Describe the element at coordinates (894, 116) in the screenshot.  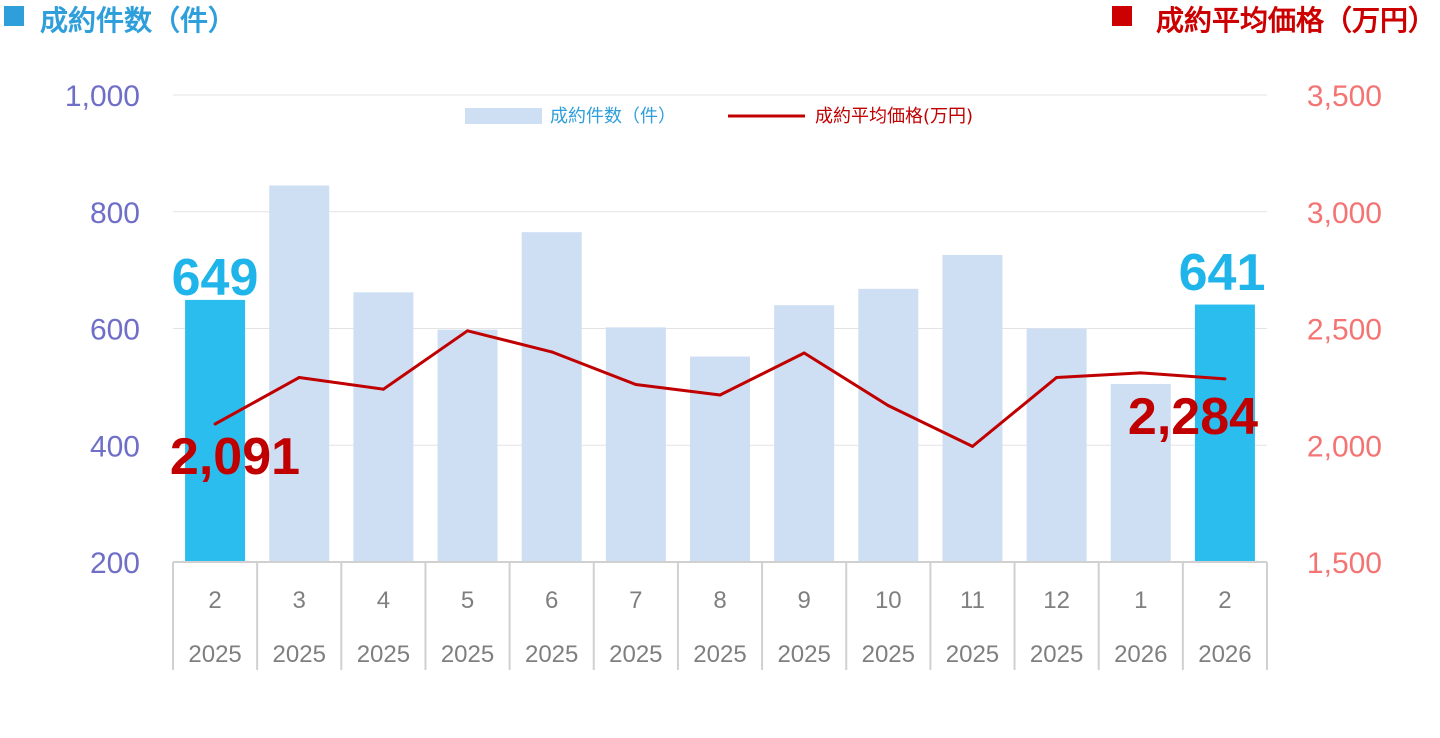
I see `legend-line-label: 成約平均価格(万円)` at that location.